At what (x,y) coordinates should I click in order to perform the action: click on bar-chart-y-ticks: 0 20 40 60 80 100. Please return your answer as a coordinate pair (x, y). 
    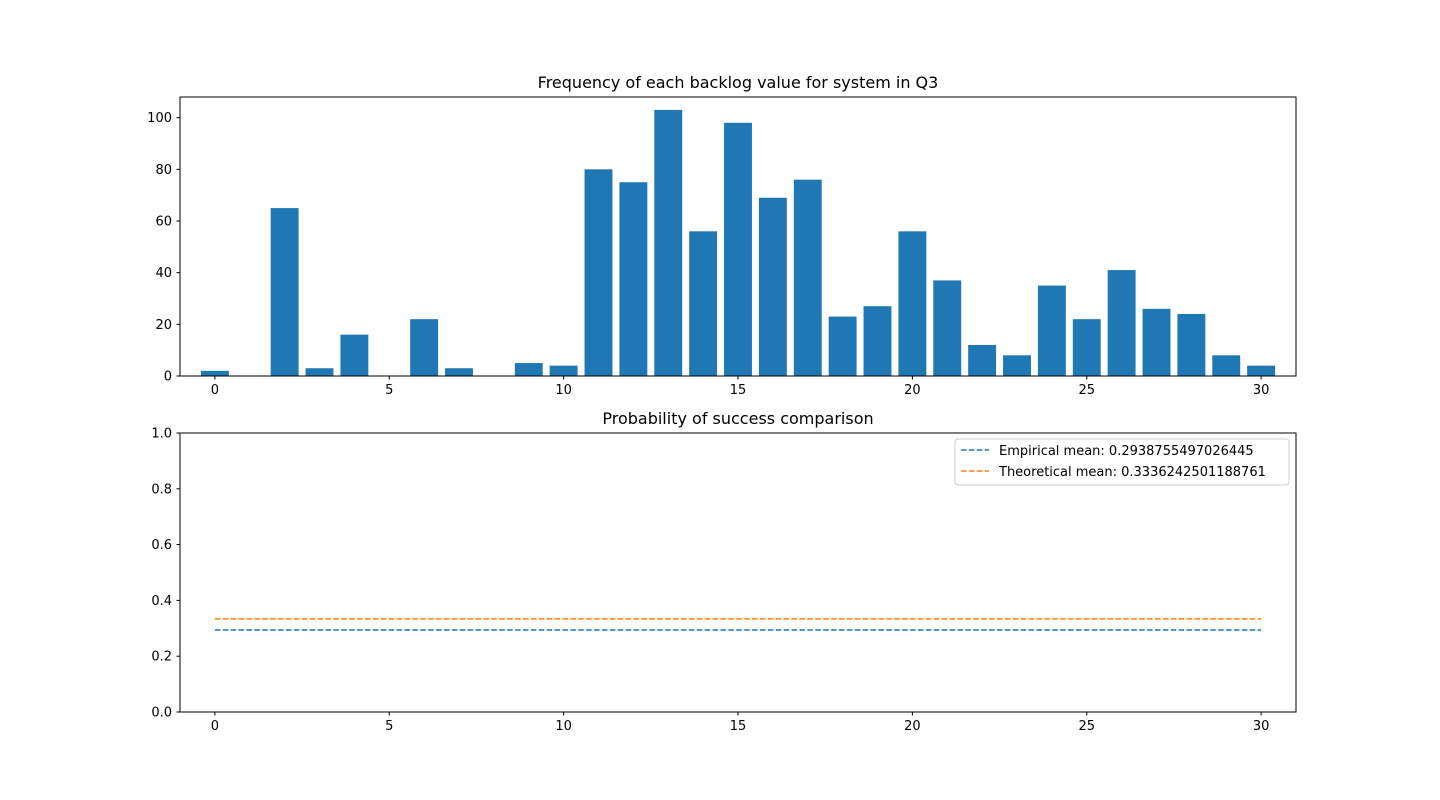
    Looking at the image, I should click on (163, 248).